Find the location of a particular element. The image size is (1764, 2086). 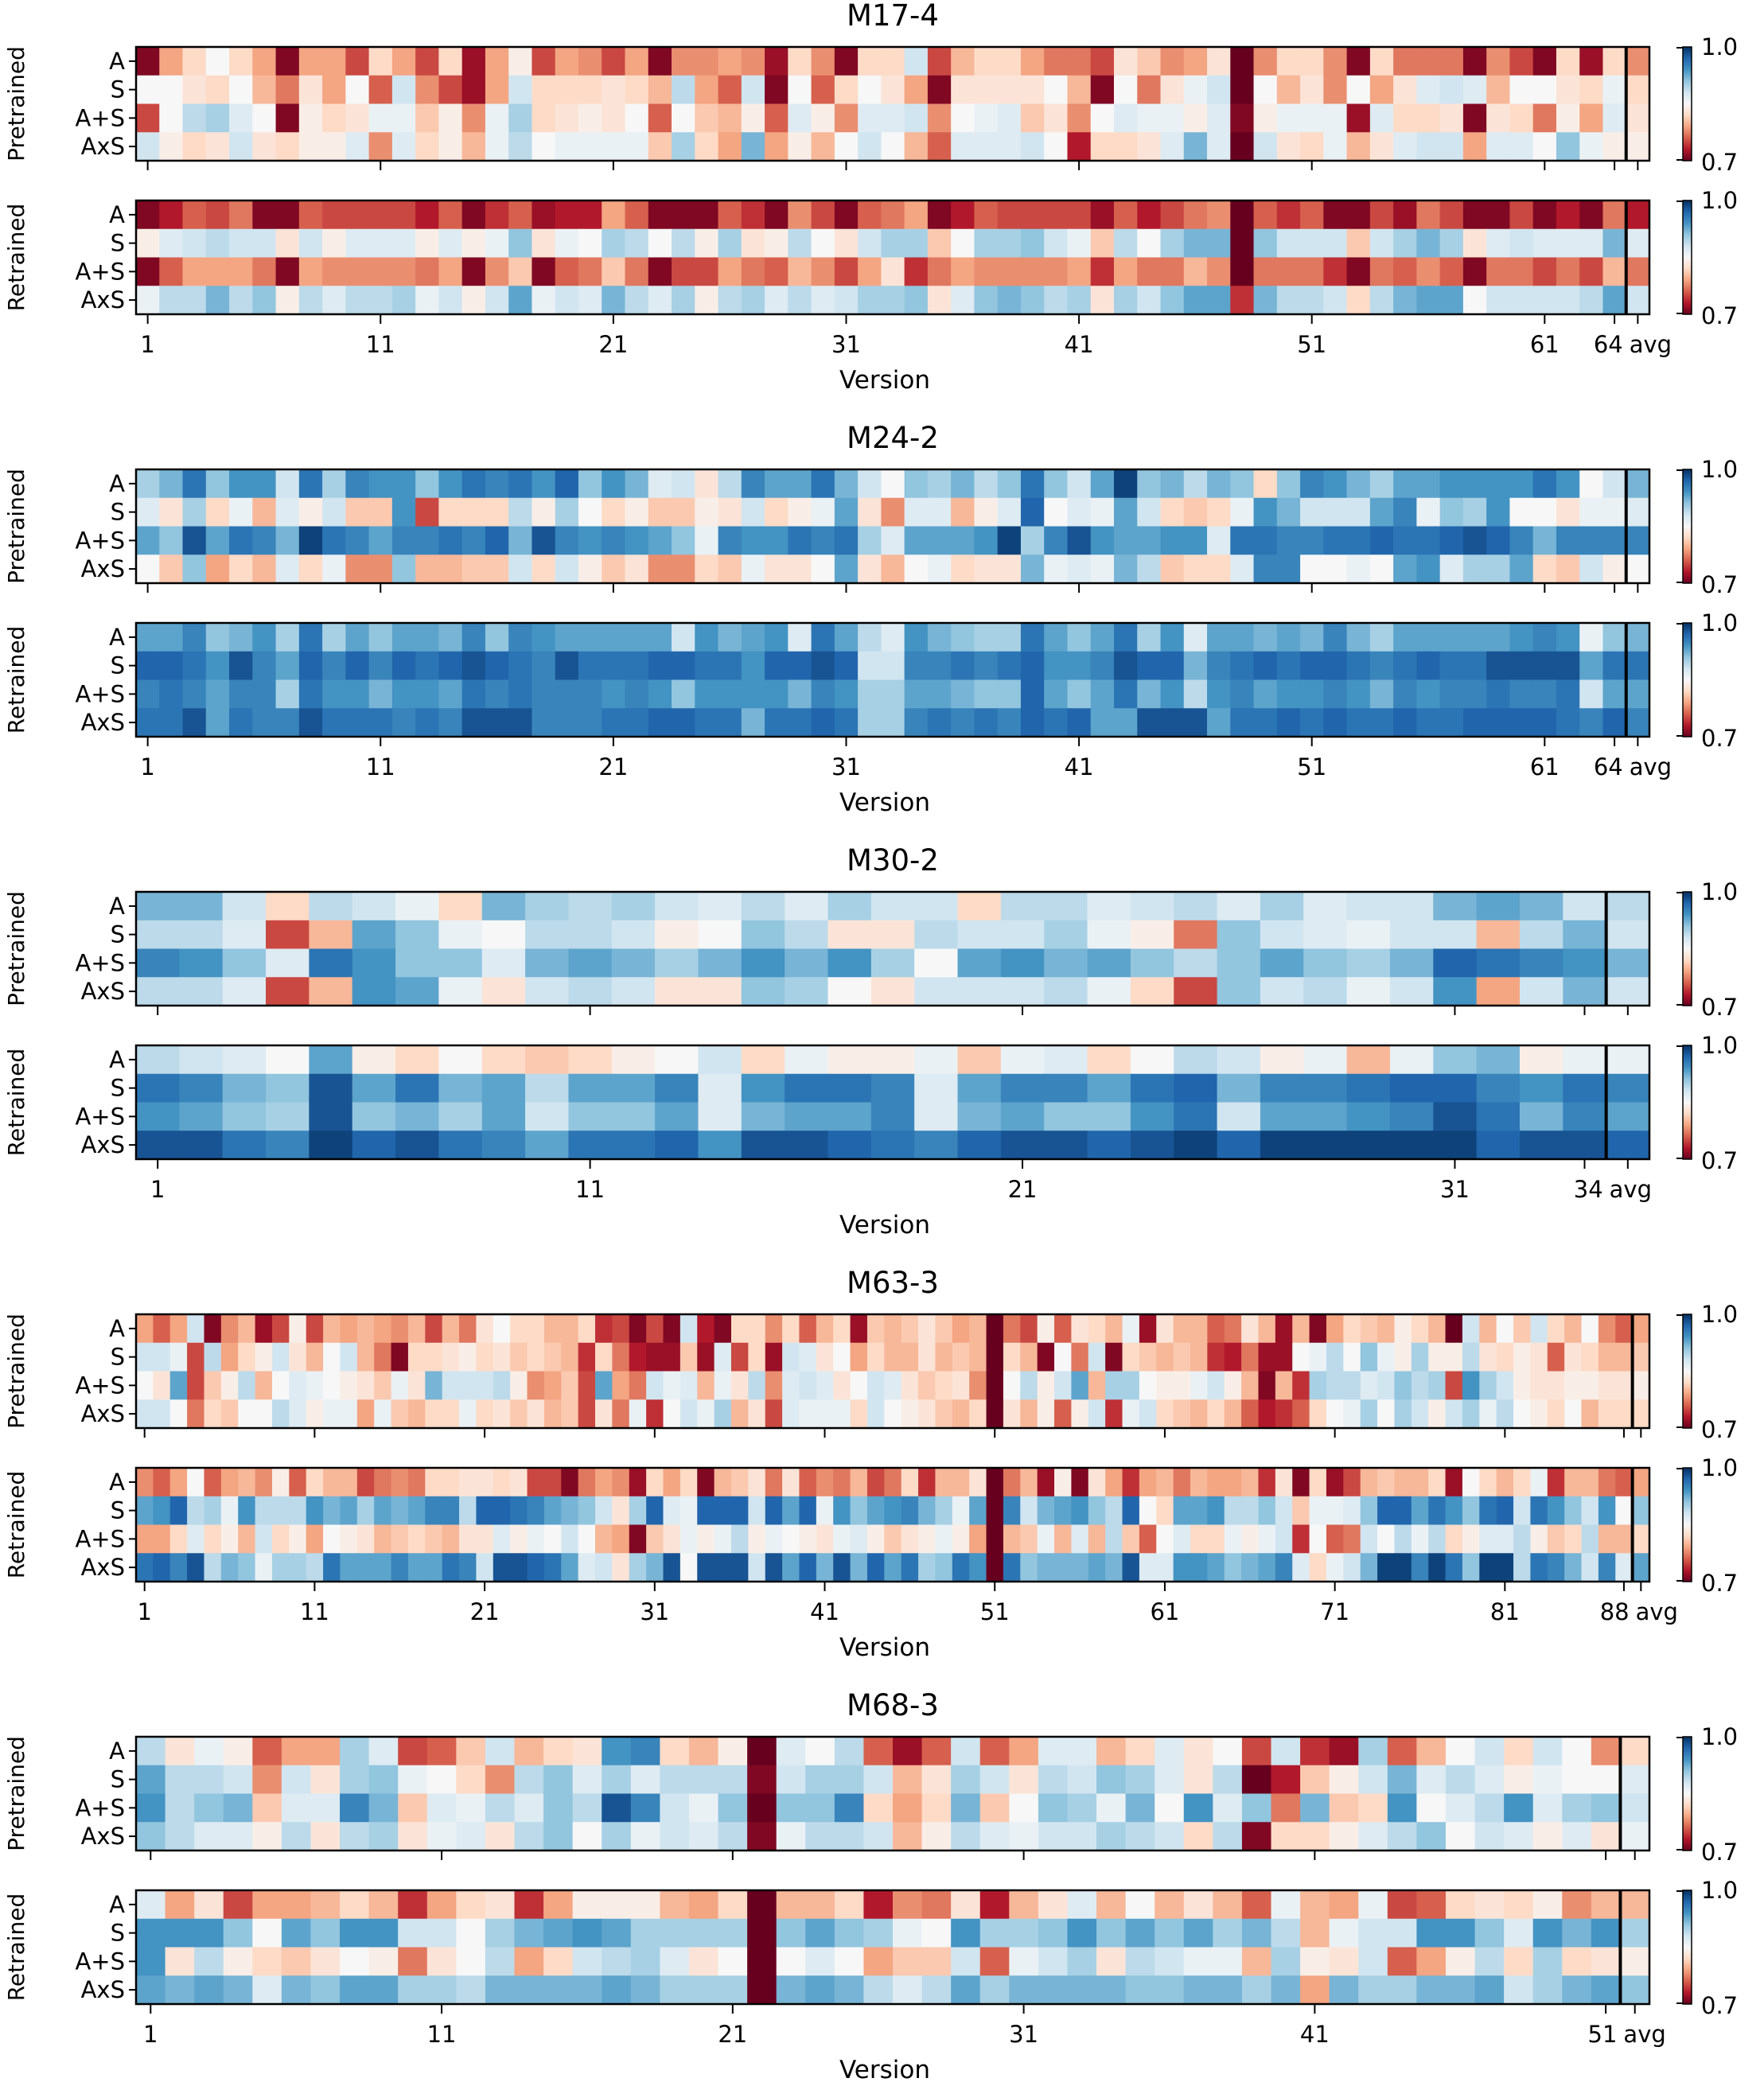

colorbar-max-label: 1.0 is located at coordinates (1719, 200).